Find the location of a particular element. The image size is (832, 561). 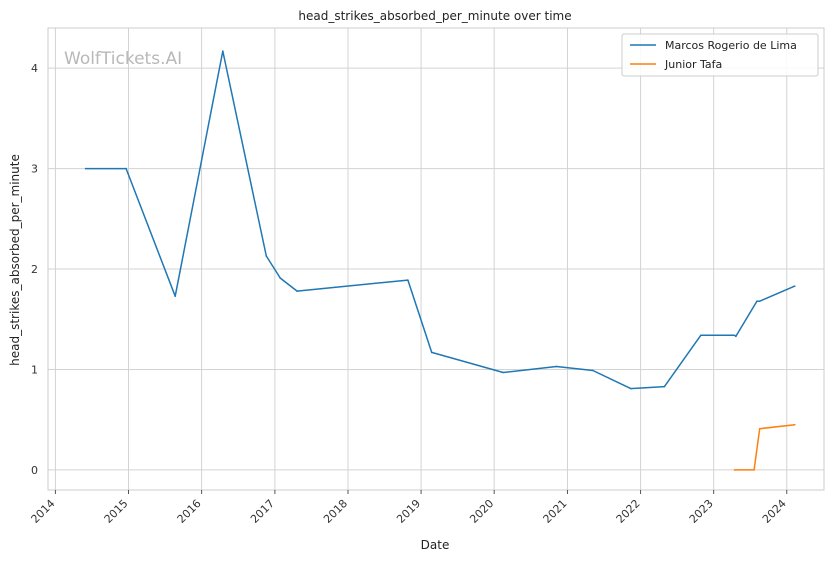

y-tick-label-3: 3 is located at coordinates (34, 169).